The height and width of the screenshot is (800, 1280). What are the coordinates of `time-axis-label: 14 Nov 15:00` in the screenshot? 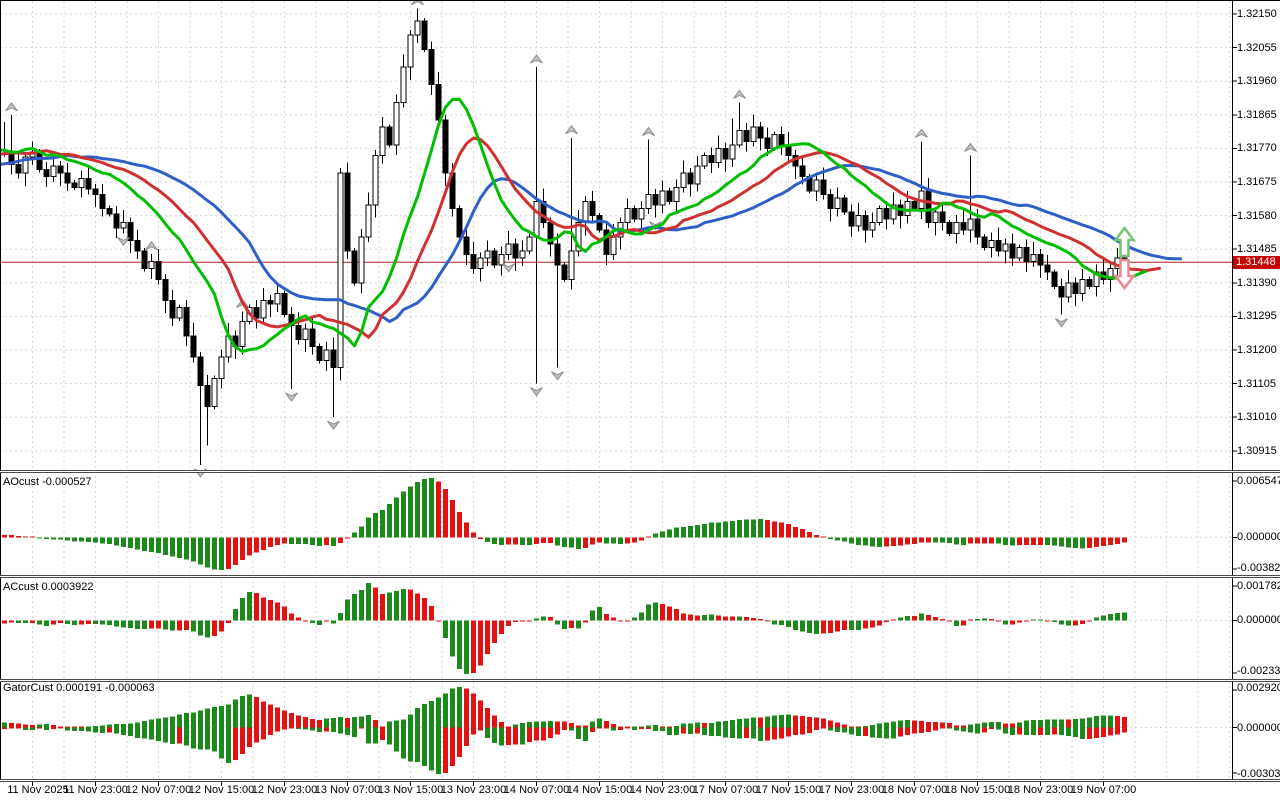 It's located at (599, 790).